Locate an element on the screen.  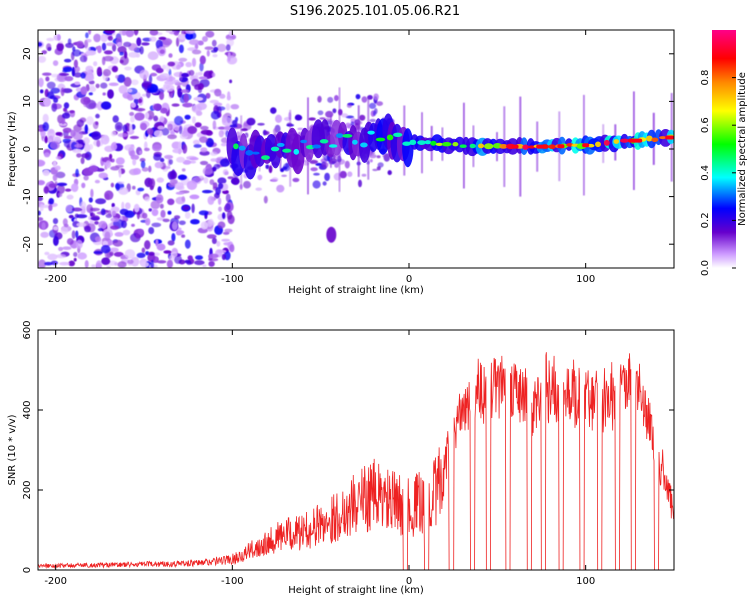
band-halo is located at coordinates (408, 148).